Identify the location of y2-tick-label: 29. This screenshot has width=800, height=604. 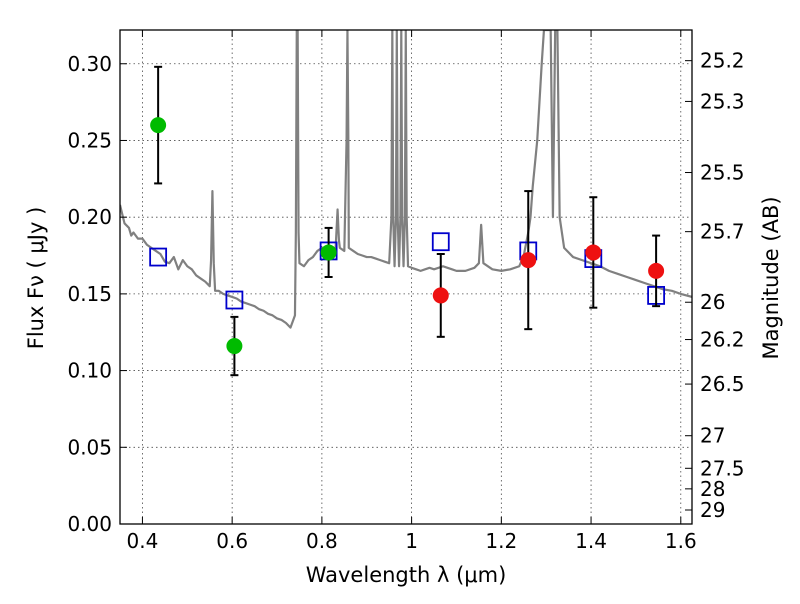
(712, 510).